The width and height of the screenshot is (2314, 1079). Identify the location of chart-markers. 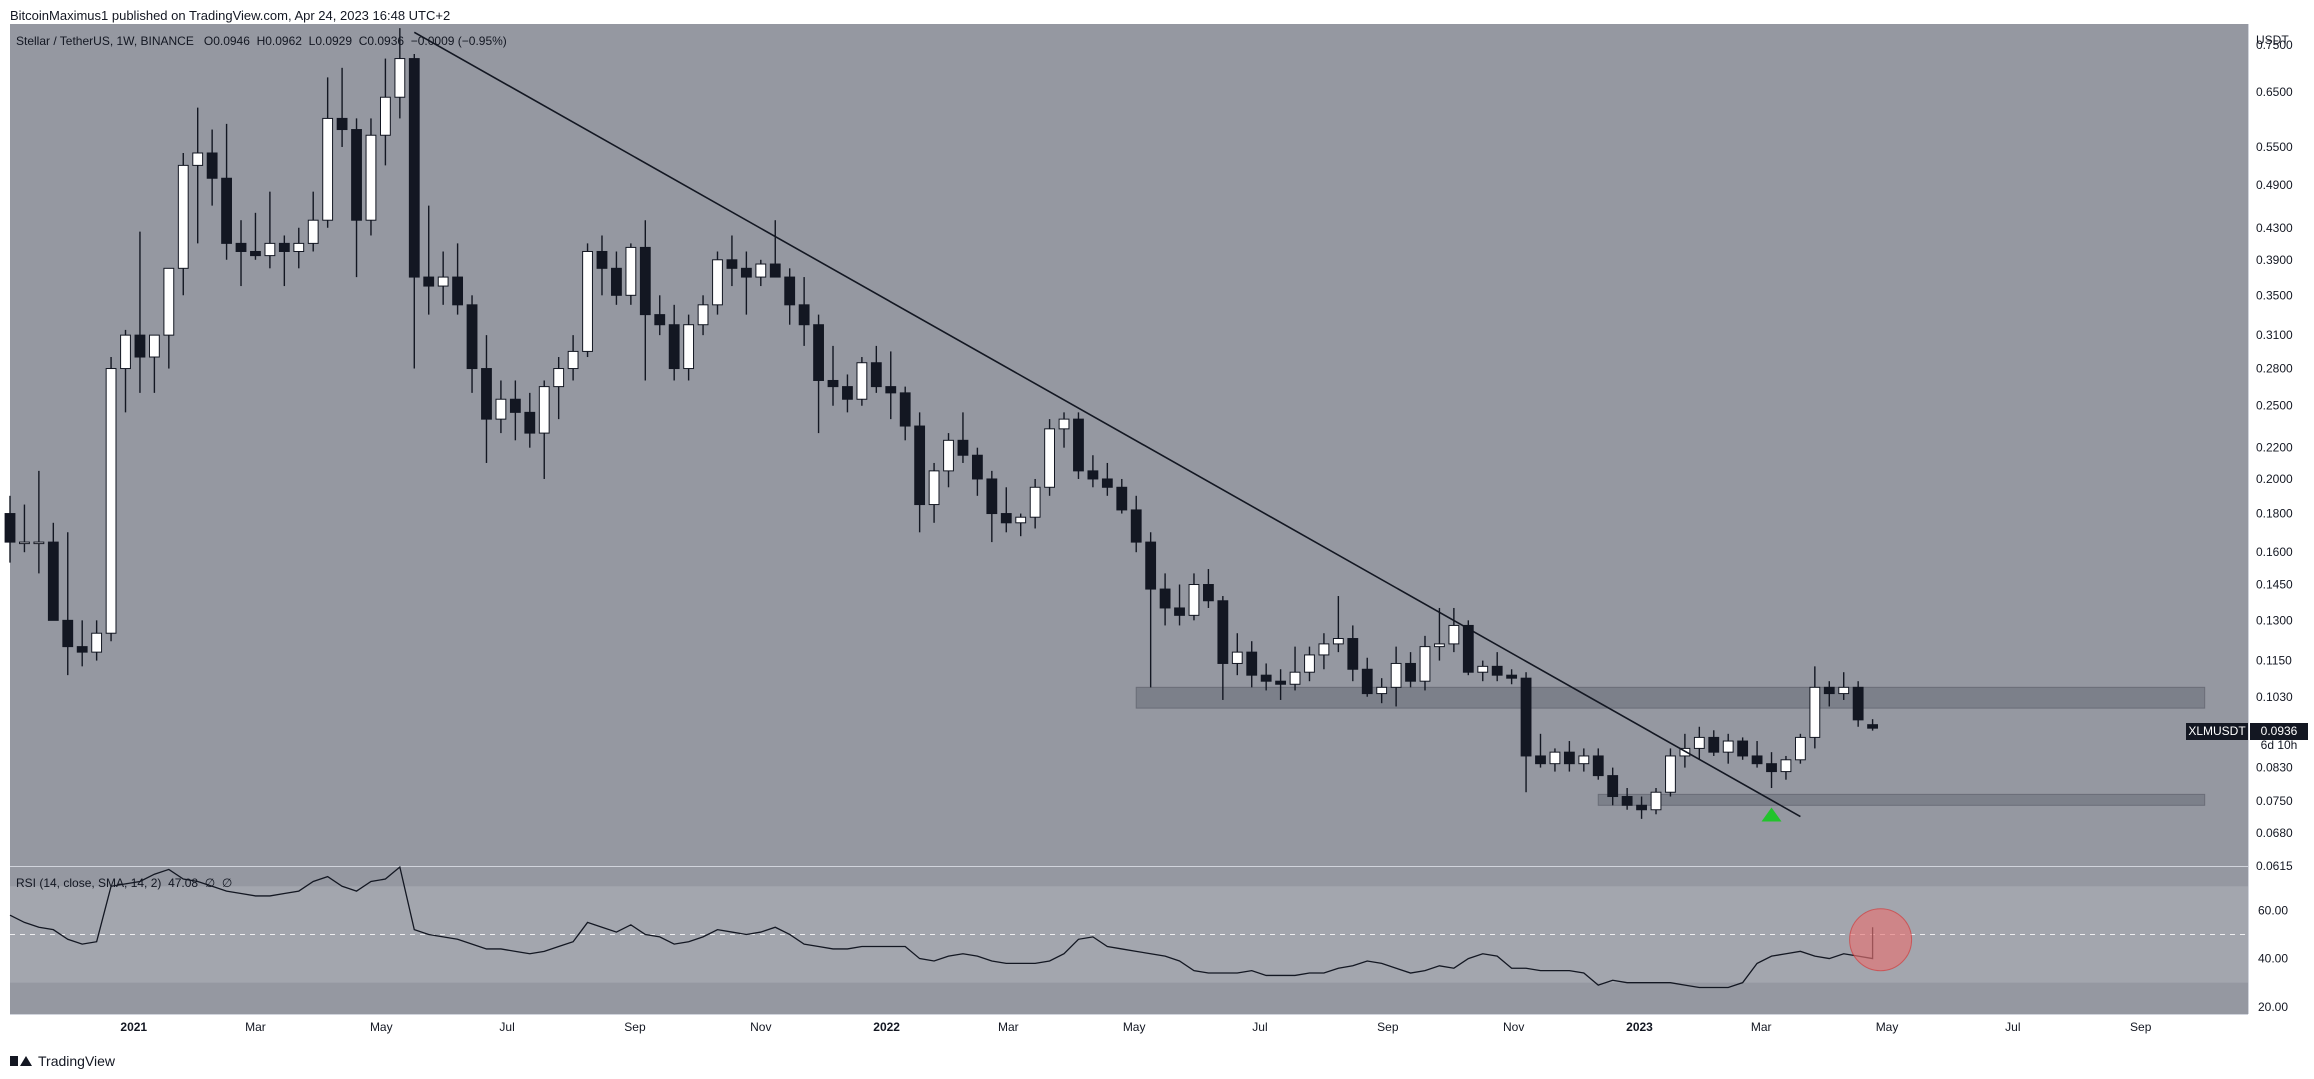
(1771, 814).